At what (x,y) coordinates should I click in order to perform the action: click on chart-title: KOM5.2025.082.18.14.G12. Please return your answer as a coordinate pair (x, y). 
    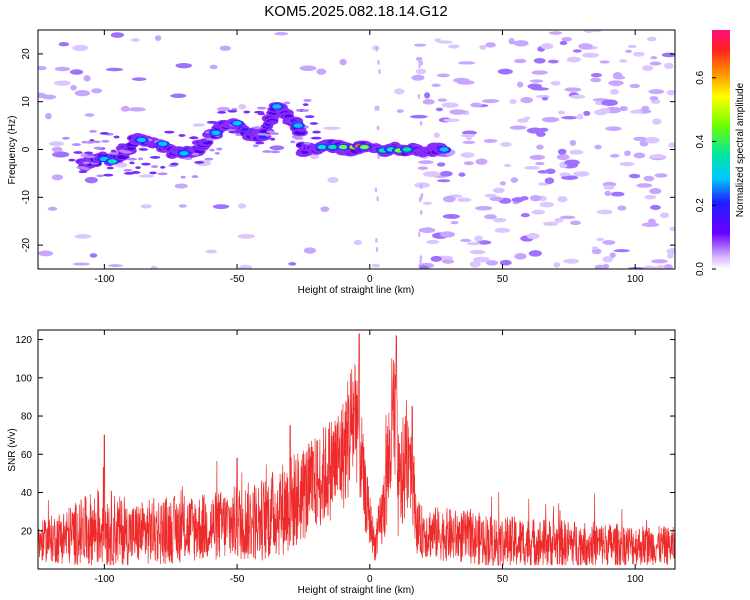
    Looking at the image, I should click on (355, 11).